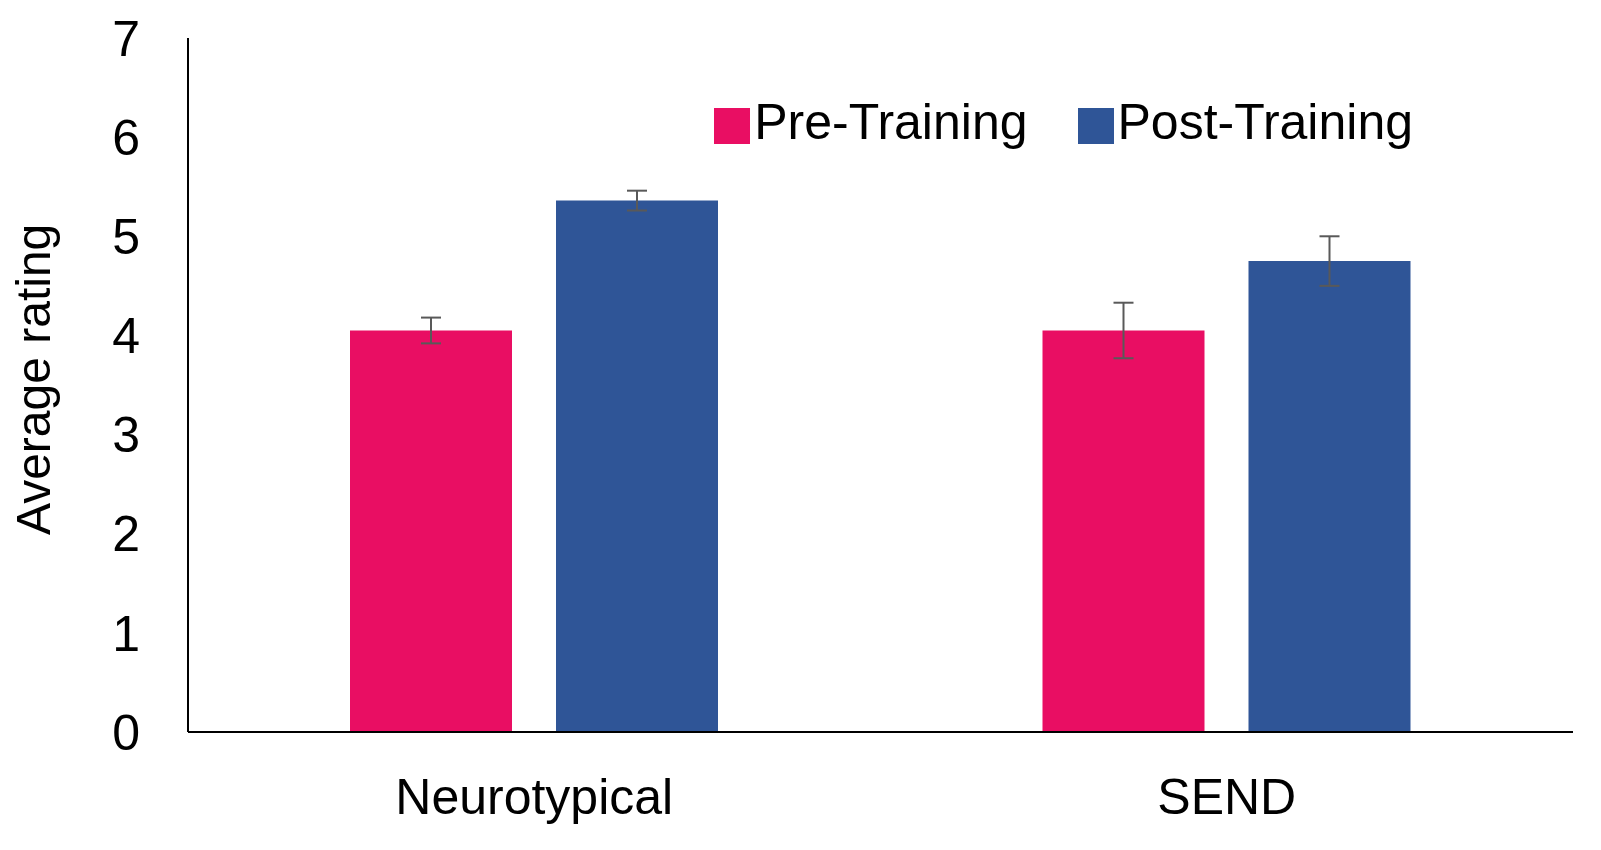 Image resolution: width=1601 pixels, height=850 pixels. I want to click on y-tick-label: 0, so click(126, 732).